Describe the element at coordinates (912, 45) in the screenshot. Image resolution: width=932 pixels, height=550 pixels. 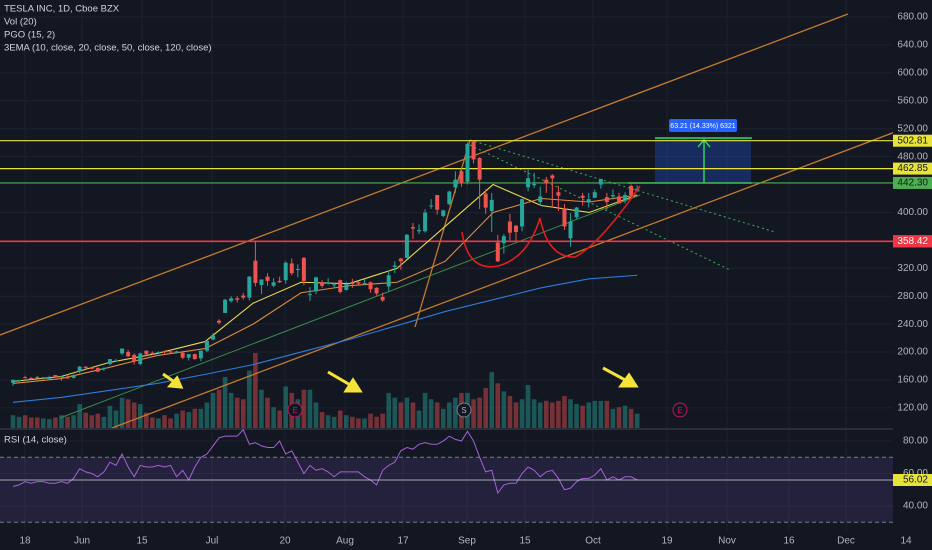
I see `y-tick-label: 640.00` at that location.